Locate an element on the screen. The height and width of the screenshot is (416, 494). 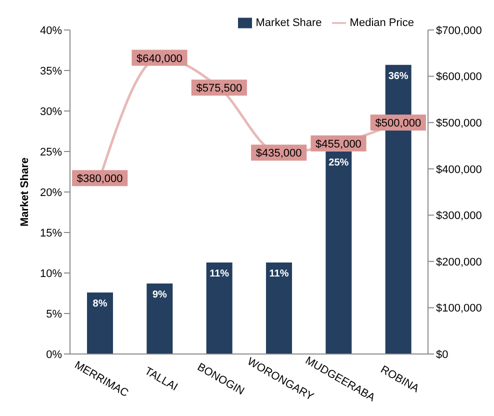
y2-tick-label: $600,000 is located at coordinates (459, 77).